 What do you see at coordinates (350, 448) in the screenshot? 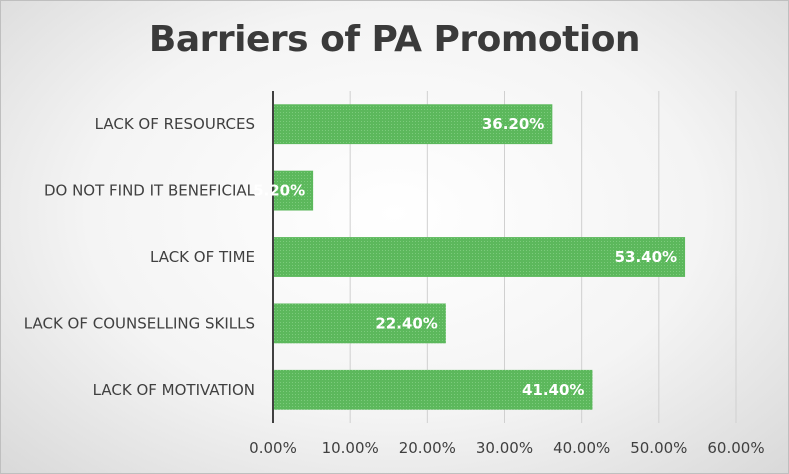
I see `x-tick-label: 10.00%` at bounding box center [350, 448].